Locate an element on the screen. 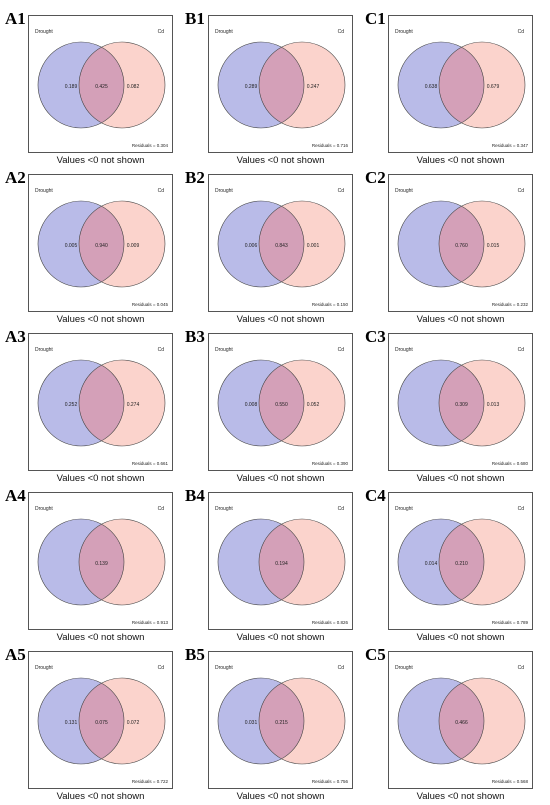 This screenshot has width=550, height=805. venn-svg: Drought Cd 0.014 0.210 Residuals = 0.789 is located at coordinates (462, 565).